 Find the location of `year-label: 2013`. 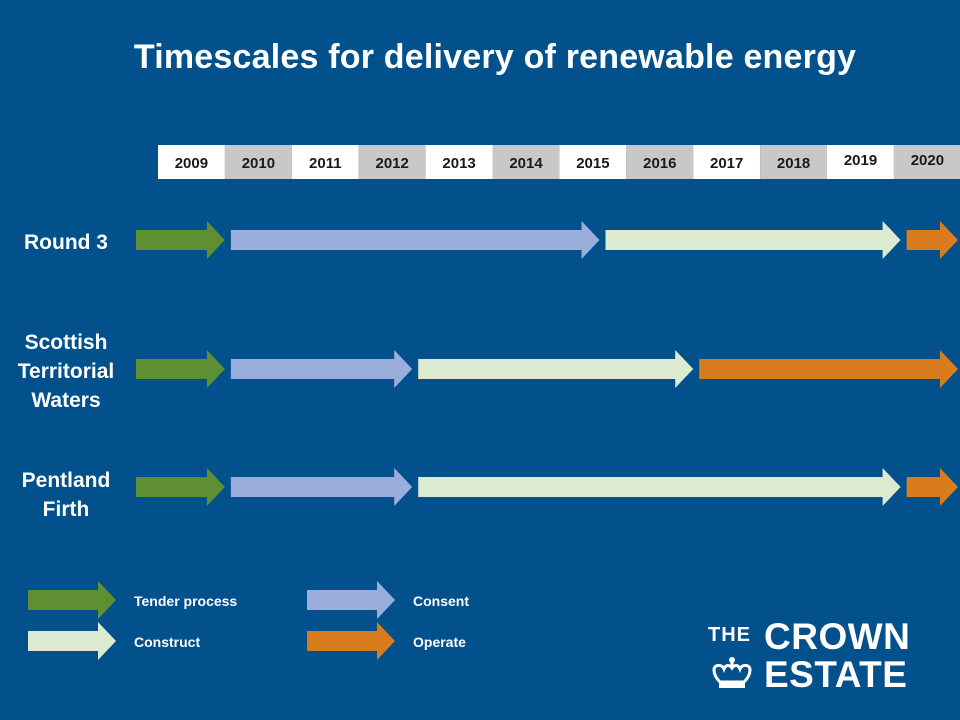

year-label: 2013 is located at coordinates (458, 163).